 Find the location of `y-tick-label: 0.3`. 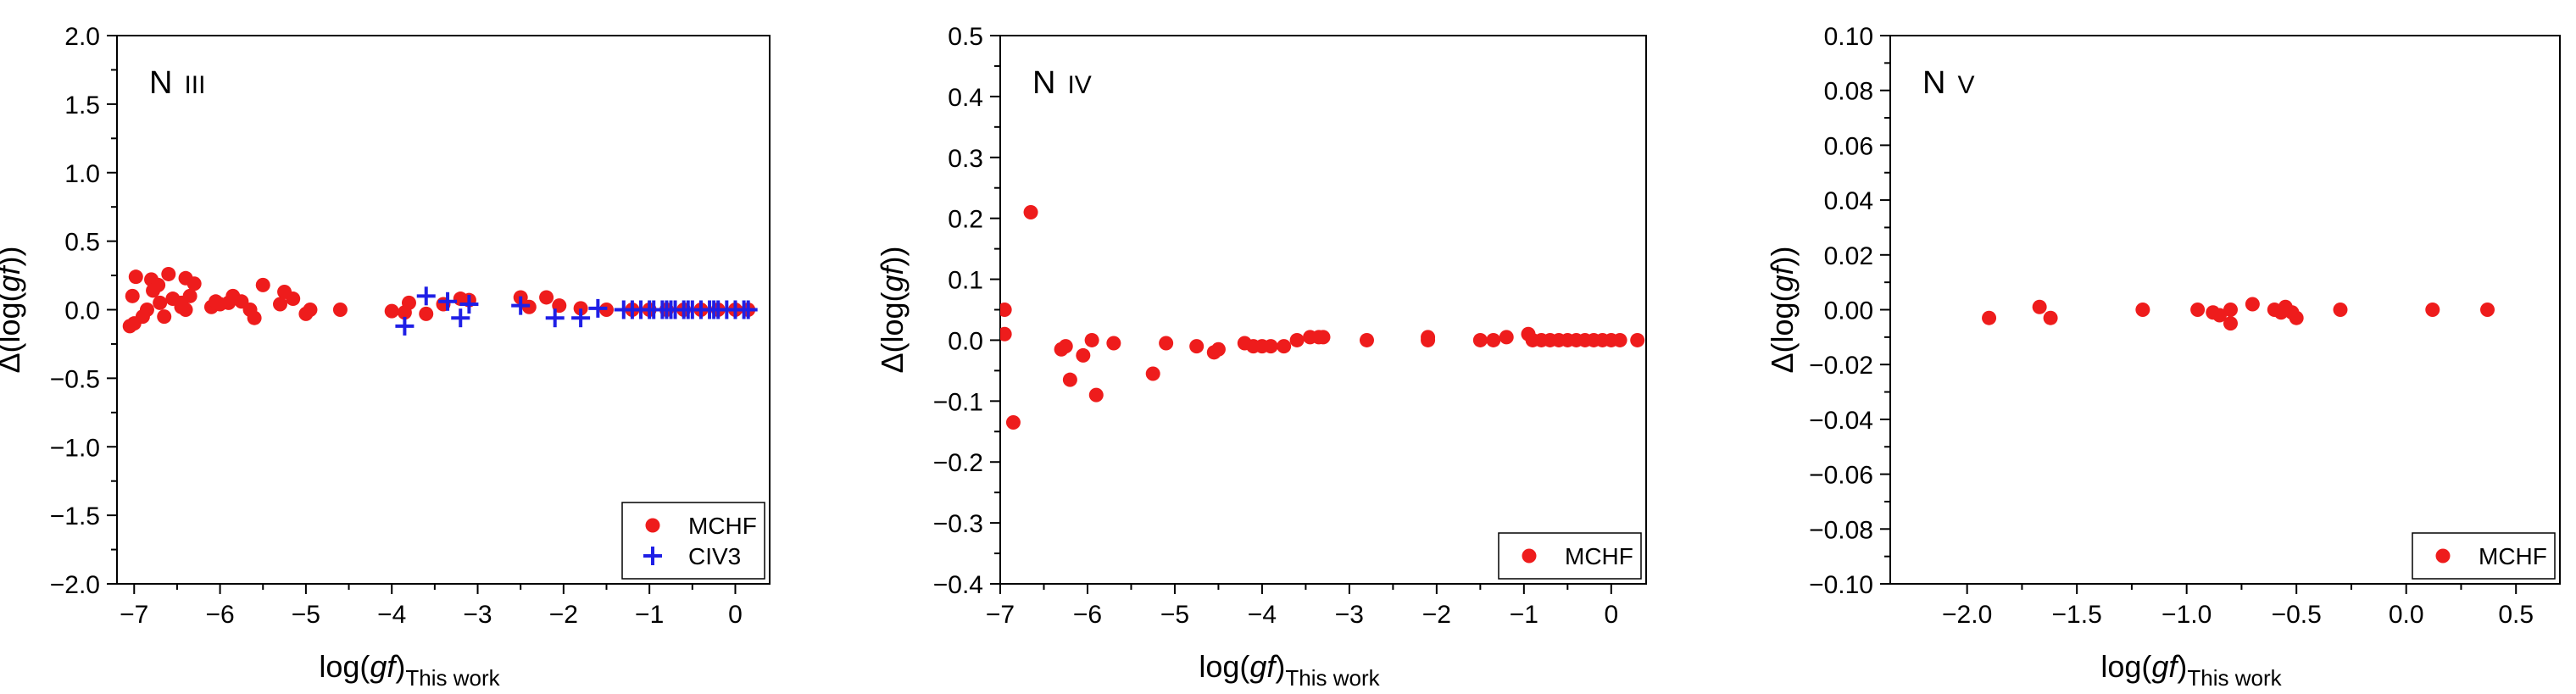

y-tick-label: 0.3 is located at coordinates (965, 159).